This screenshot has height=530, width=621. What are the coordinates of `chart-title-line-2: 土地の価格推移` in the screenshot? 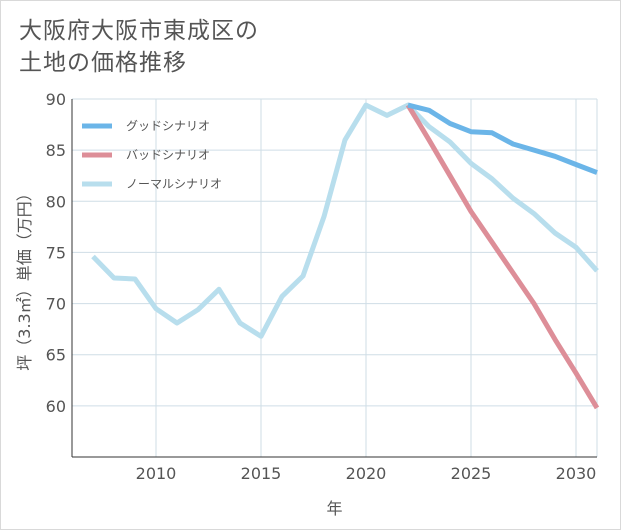 It's located at (103, 63).